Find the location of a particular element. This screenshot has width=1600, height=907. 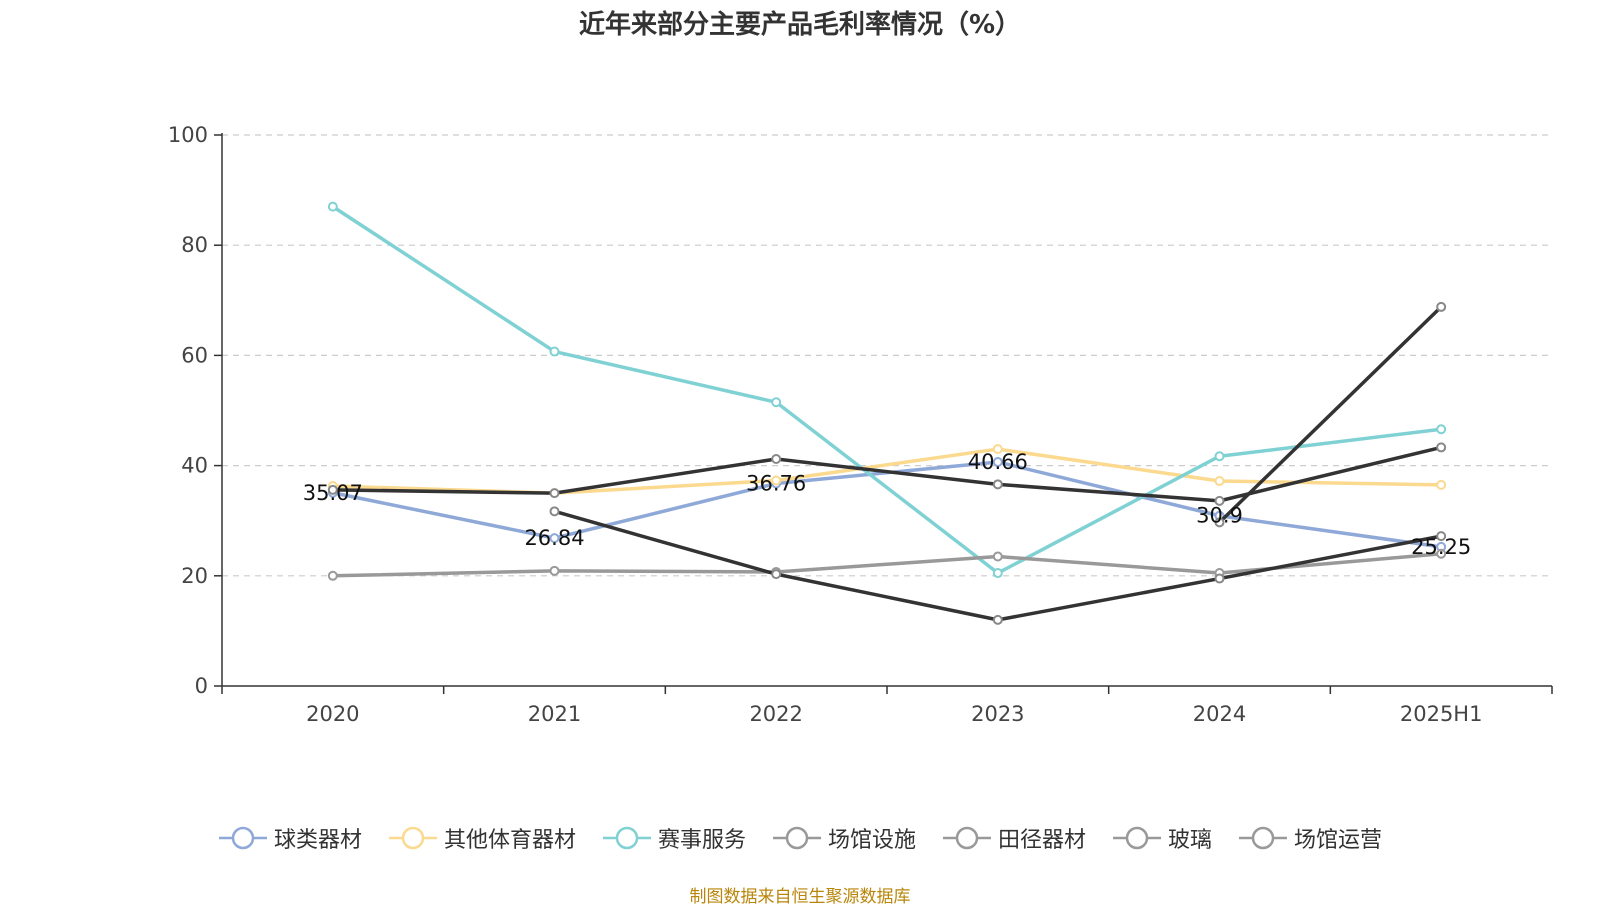

y-tick-label: 100 is located at coordinates (188, 135).